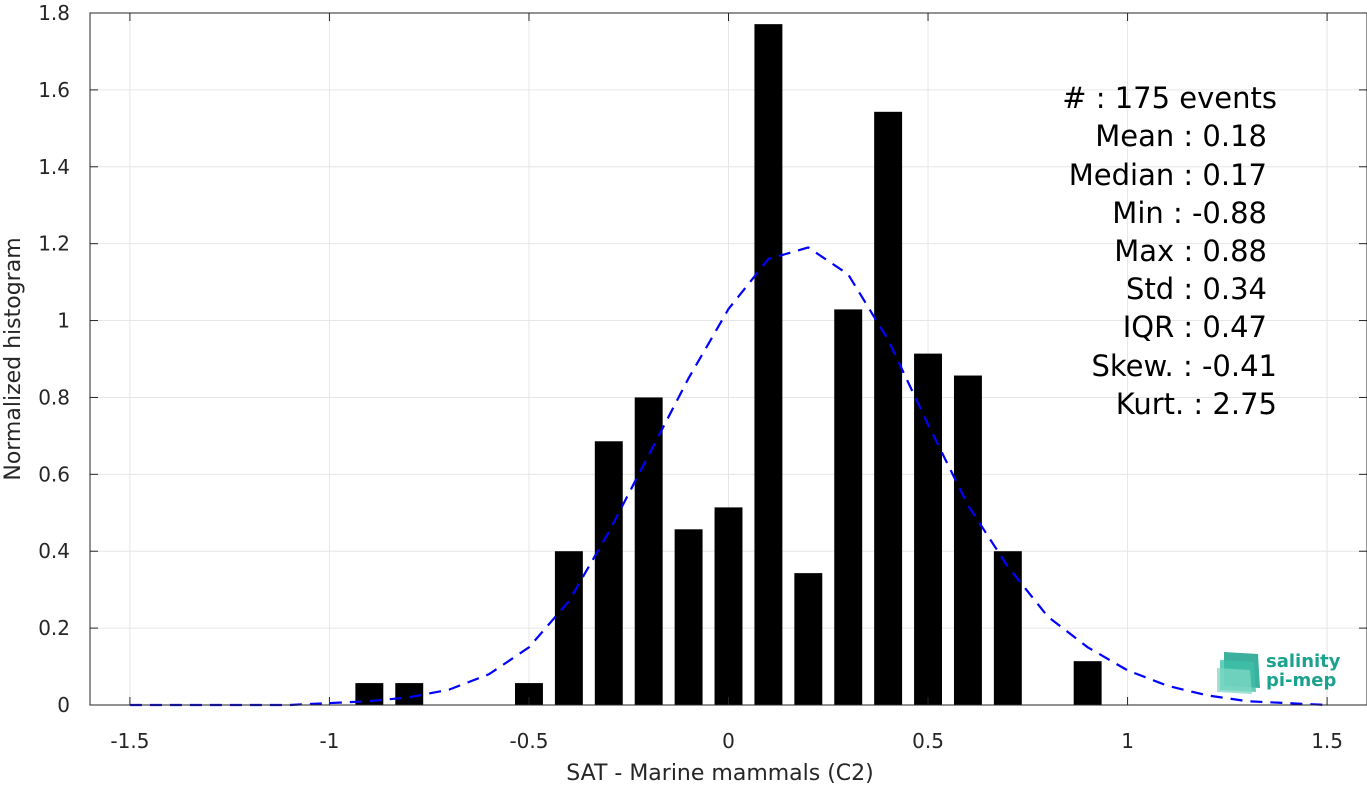 The height and width of the screenshot is (785, 1367). Describe the element at coordinates (1168, 175) in the screenshot. I see `stat-median: Median : 0.17` at that location.